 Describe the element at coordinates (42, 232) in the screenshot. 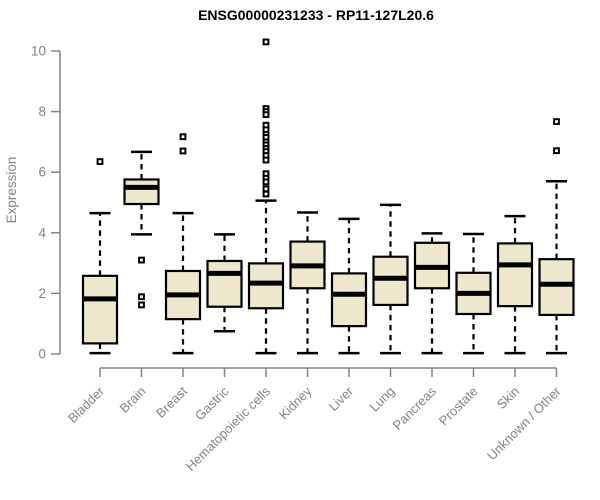

I see `y-tick-label: 4` at that location.